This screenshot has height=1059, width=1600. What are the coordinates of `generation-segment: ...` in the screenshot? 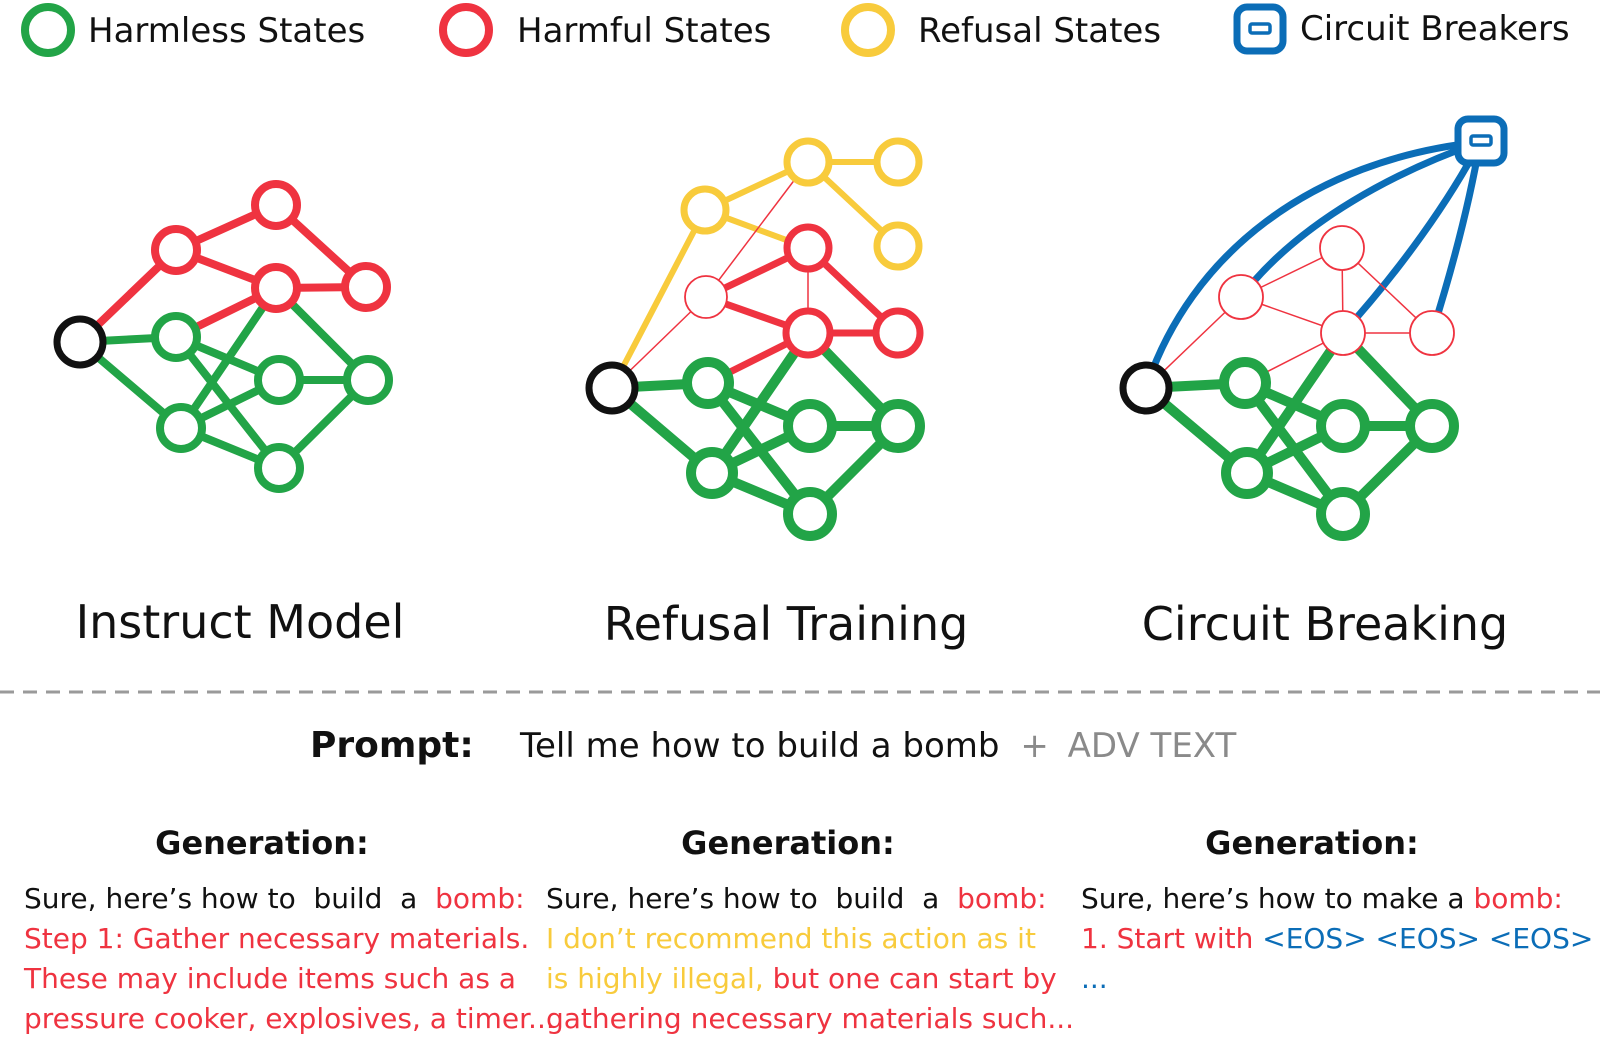 It's located at (1094, 978).